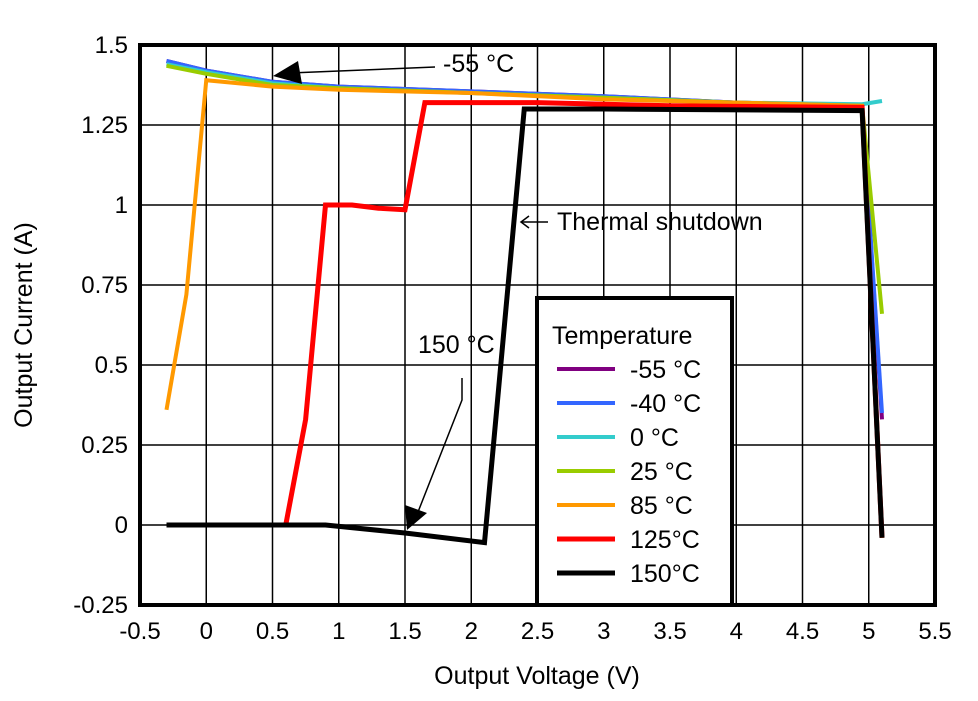  What do you see at coordinates (537, 631) in the screenshot?
I see `x-tick-label: 2.5` at bounding box center [537, 631].